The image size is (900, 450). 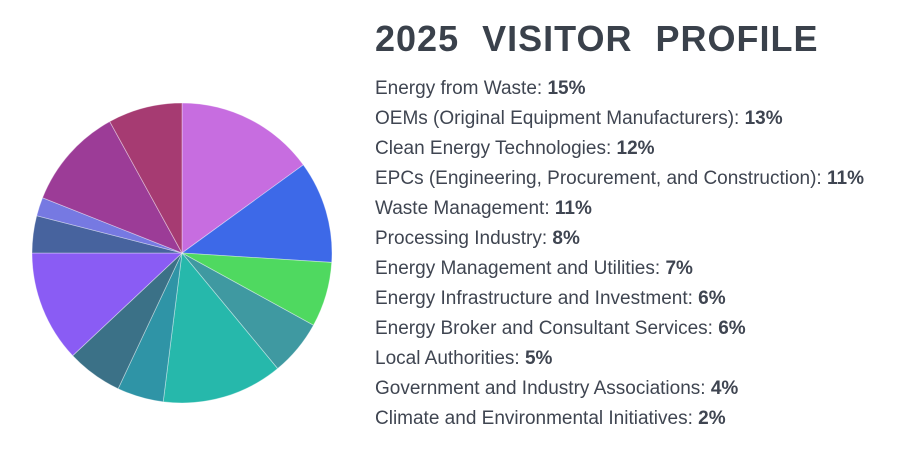 I want to click on legend-item-label: Energy Management and Utilities:, so click(x=520, y=268).